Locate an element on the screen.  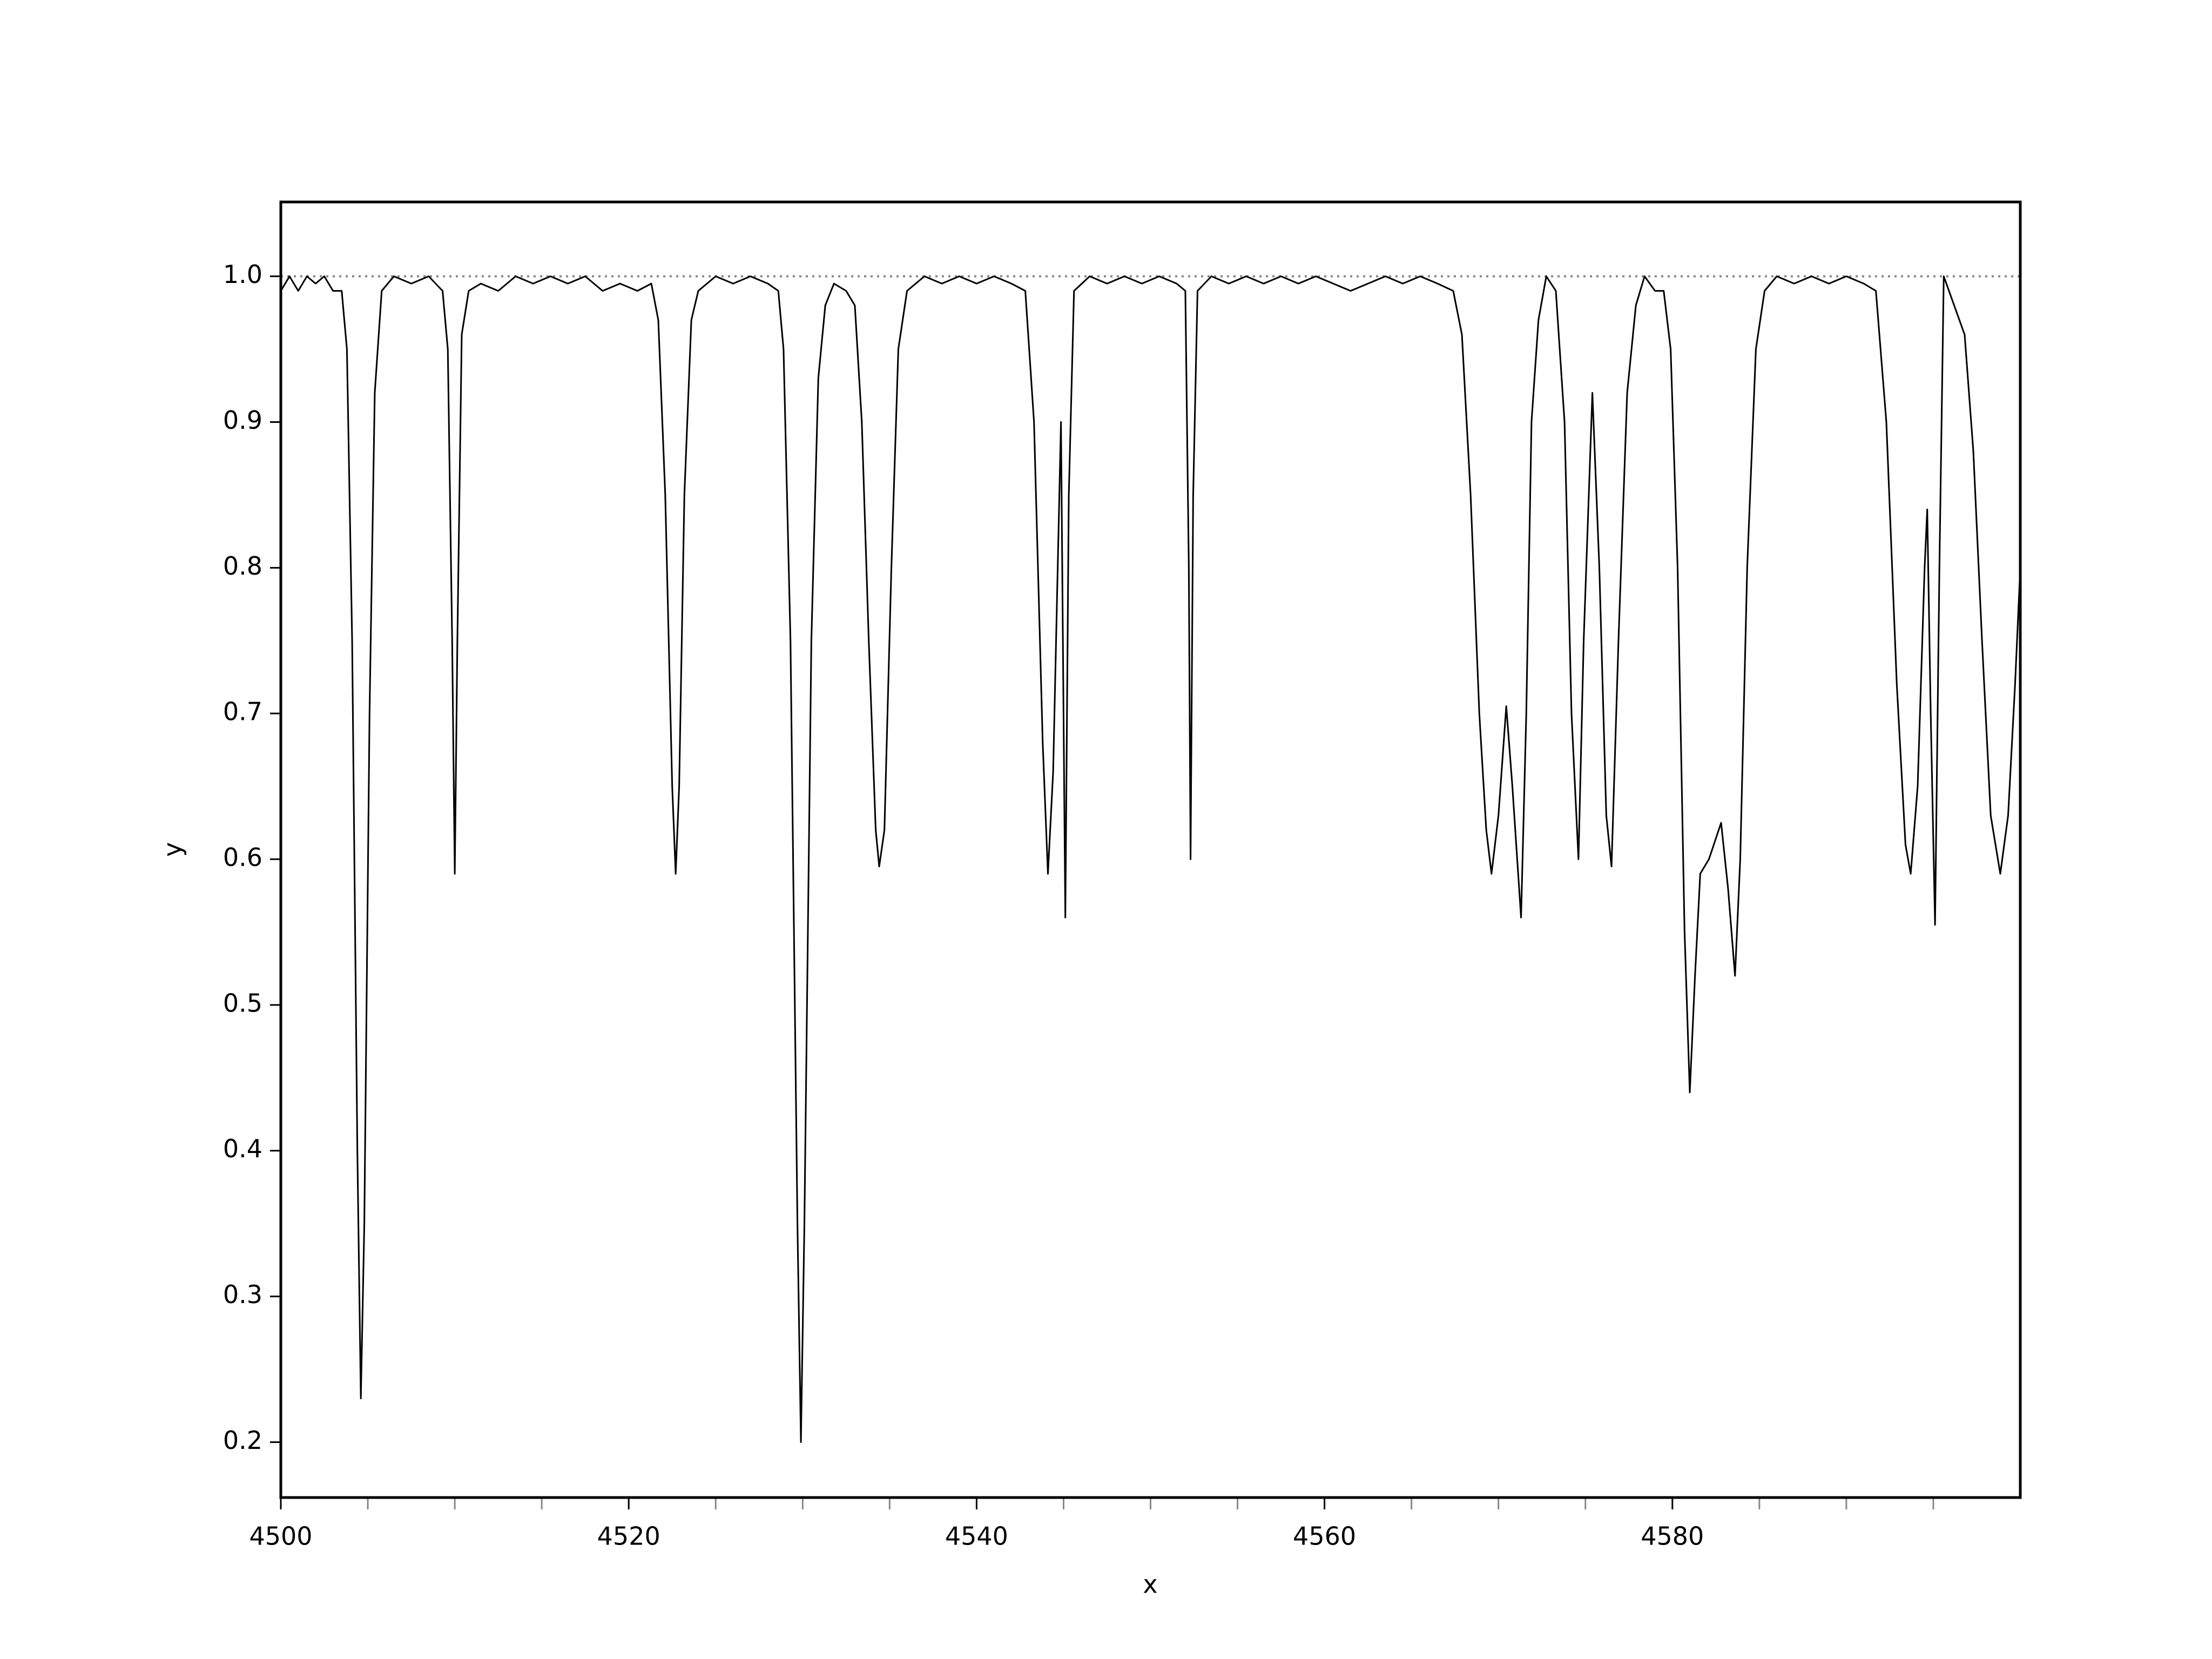
y-tick-label: 0.5 is located at coordinates (242, 1002).